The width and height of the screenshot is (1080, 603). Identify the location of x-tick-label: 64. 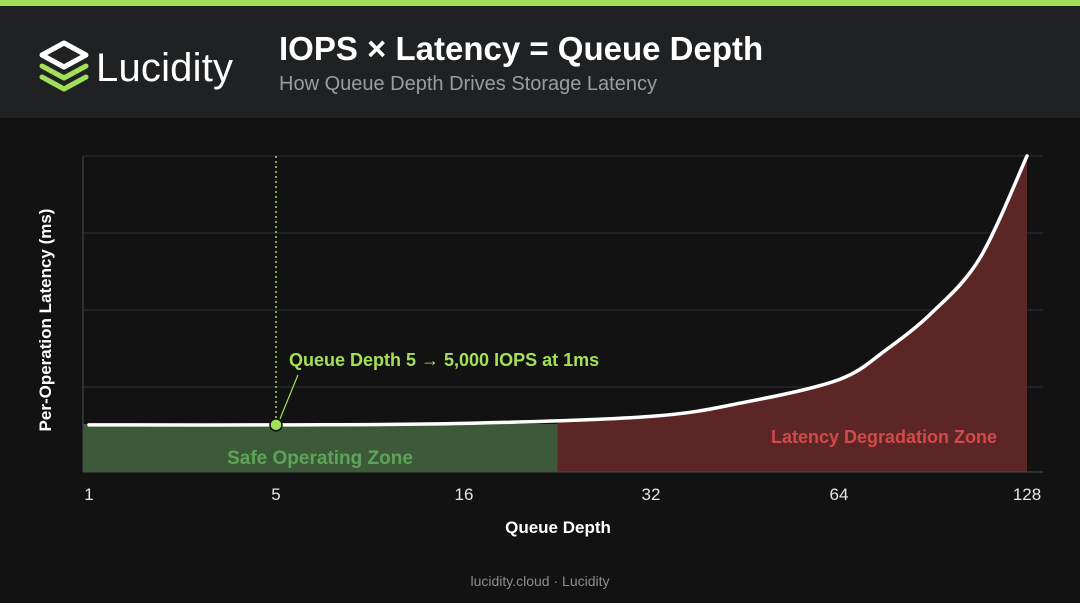
(839, 494).